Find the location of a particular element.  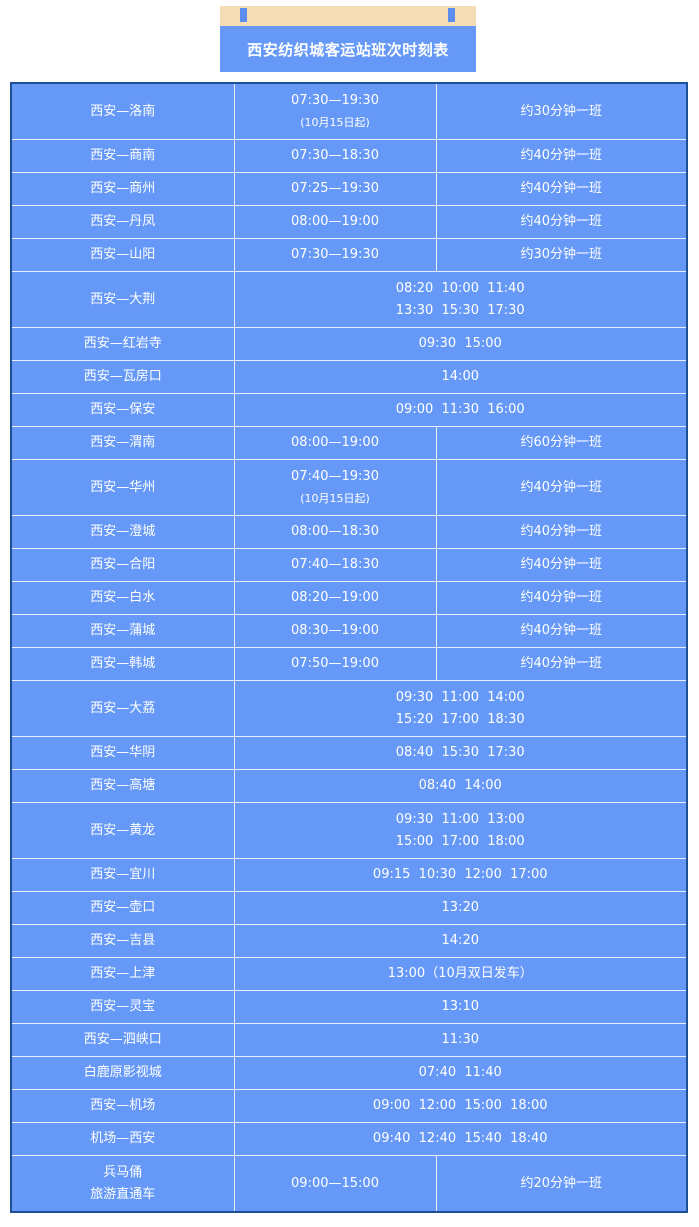

route-name: 西安—商州 is located at coordinates (123, 188).